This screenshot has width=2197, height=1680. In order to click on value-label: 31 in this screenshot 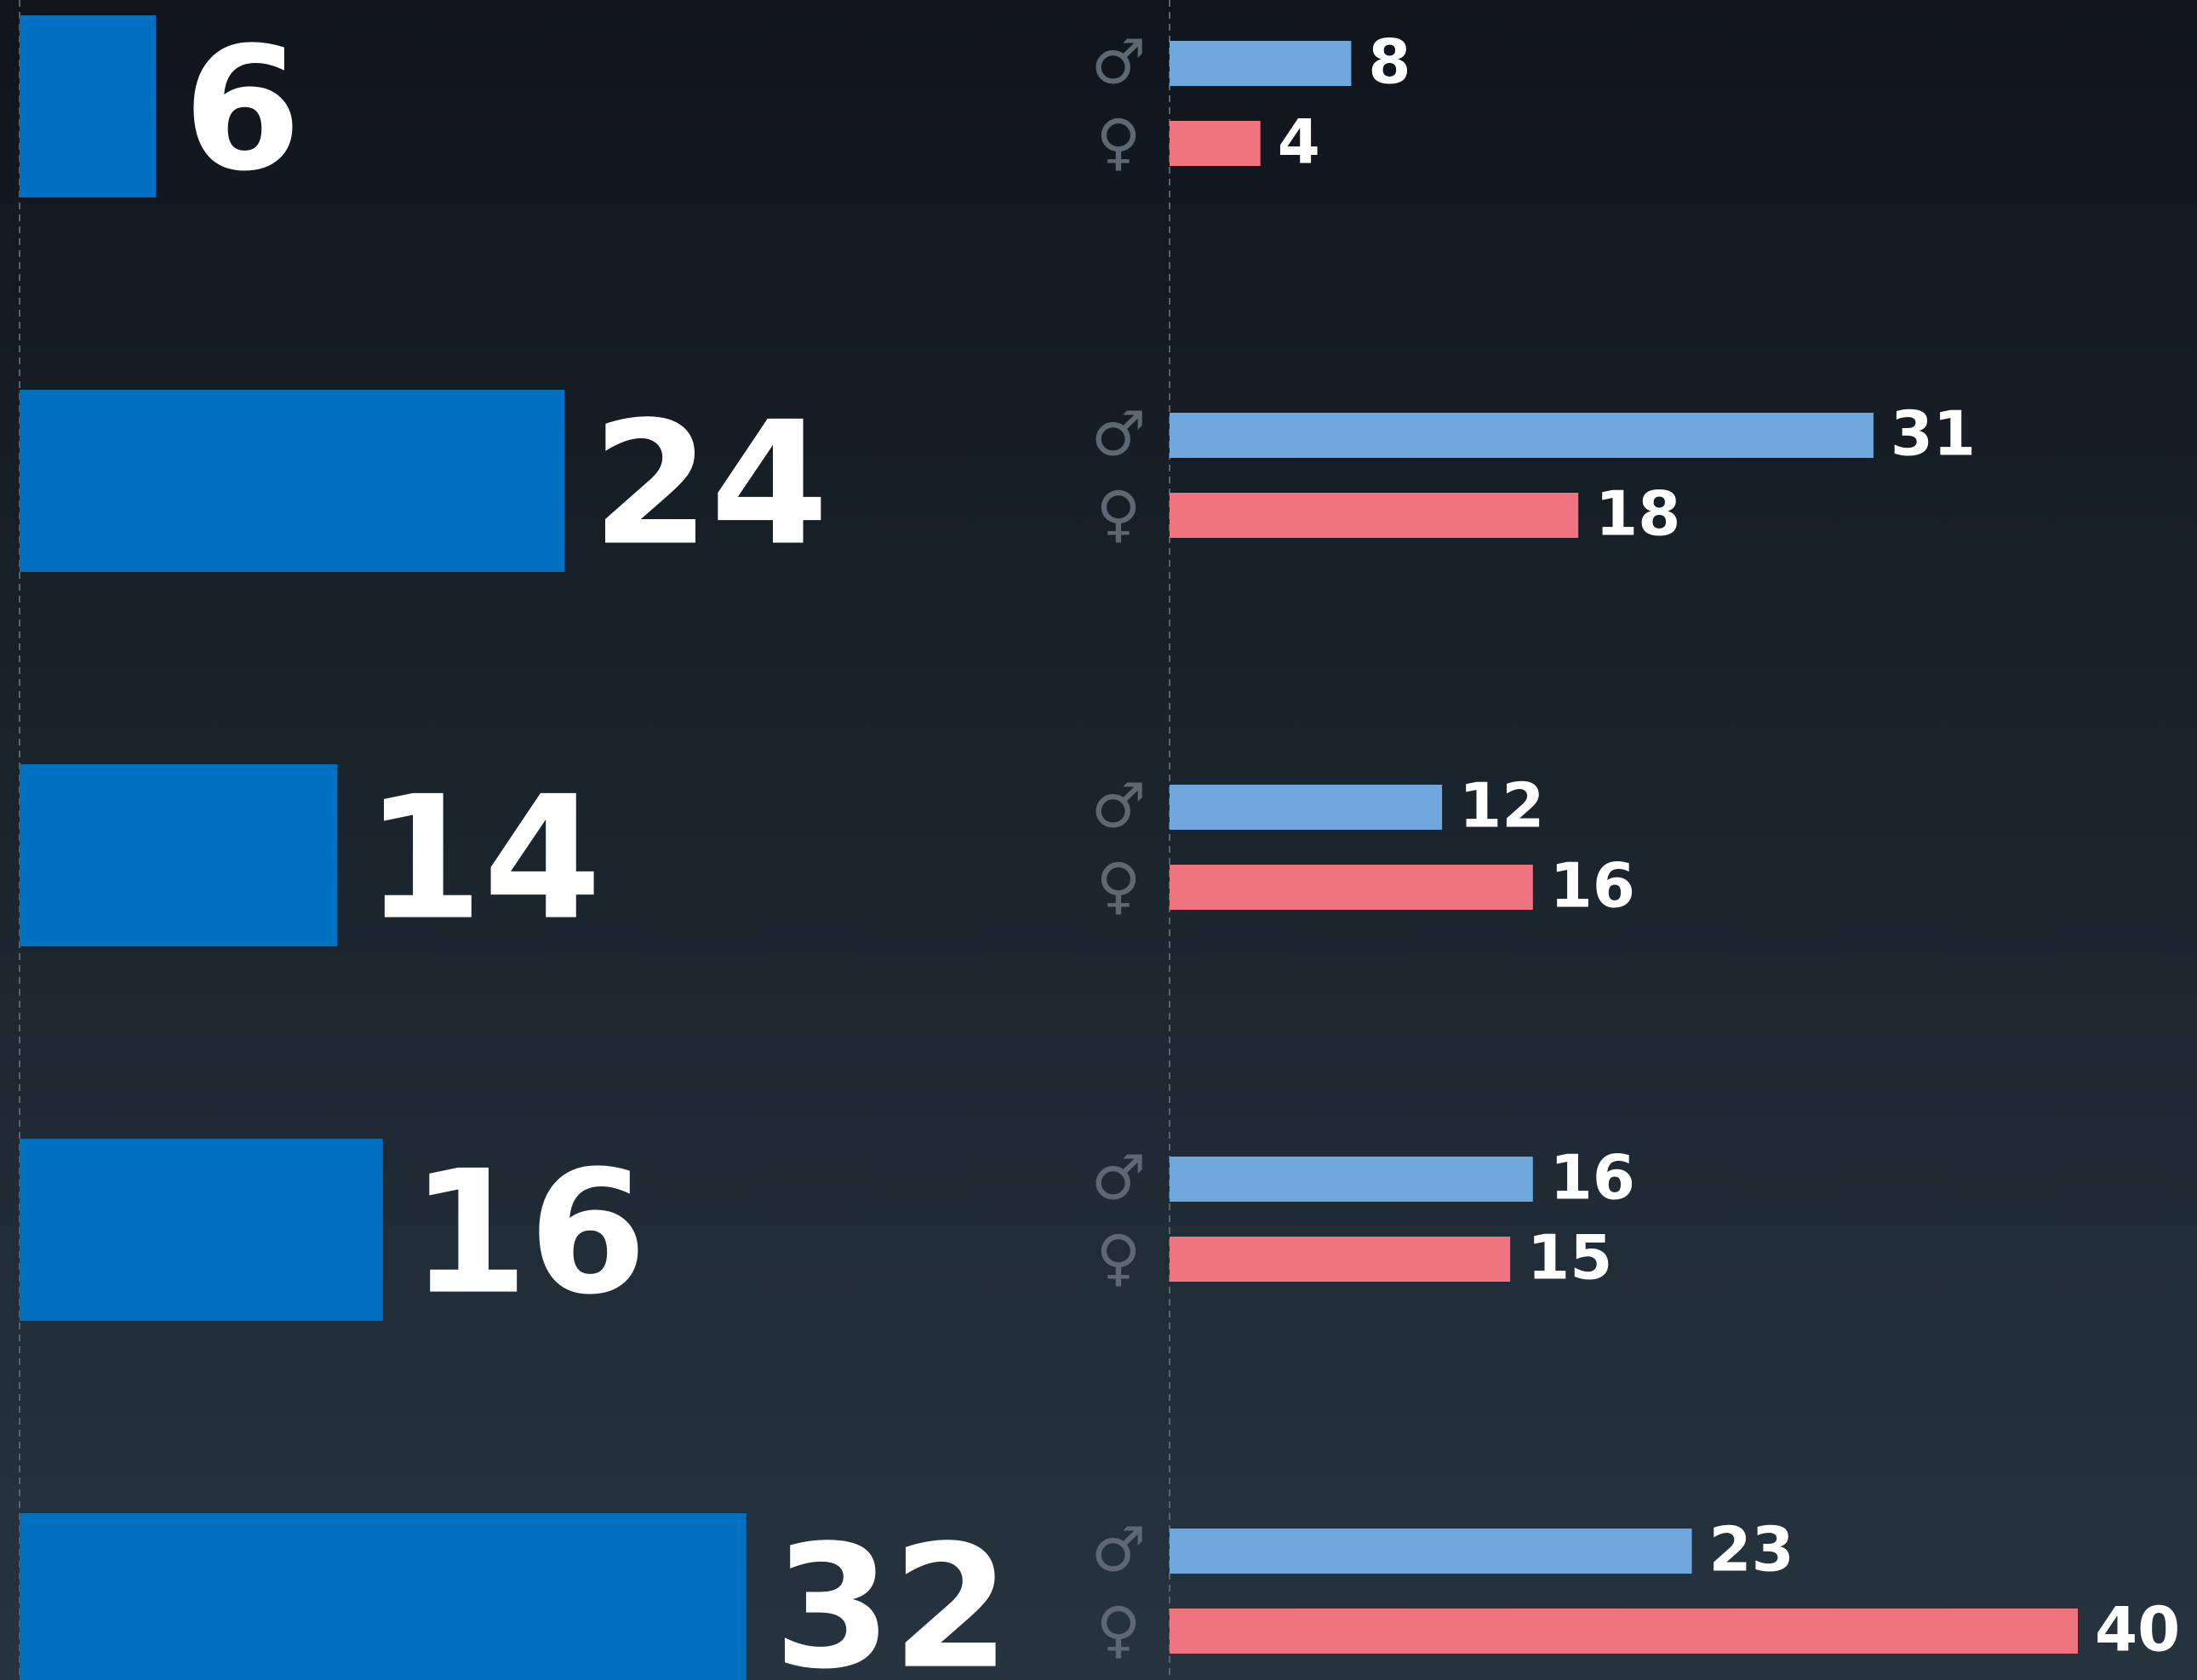, I will do `click(1933, 434)`.